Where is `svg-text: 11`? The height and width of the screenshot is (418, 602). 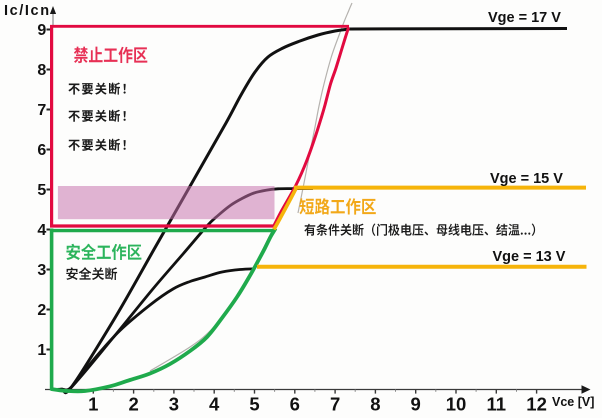 svg-text: 11 is located at coordinates (497, 404).